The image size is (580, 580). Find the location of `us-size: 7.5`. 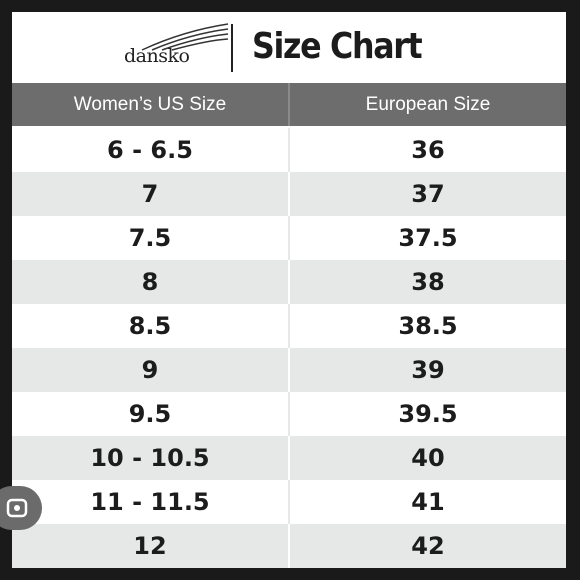

us-size: 7.5 is located at coordinates (150, 238).